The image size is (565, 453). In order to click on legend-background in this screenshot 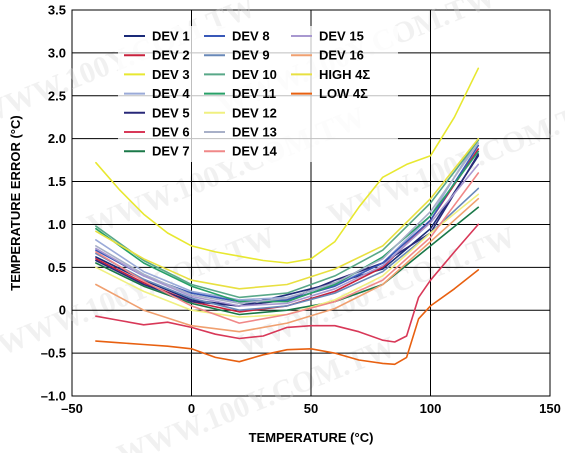, I will do `click(258, 94)`.